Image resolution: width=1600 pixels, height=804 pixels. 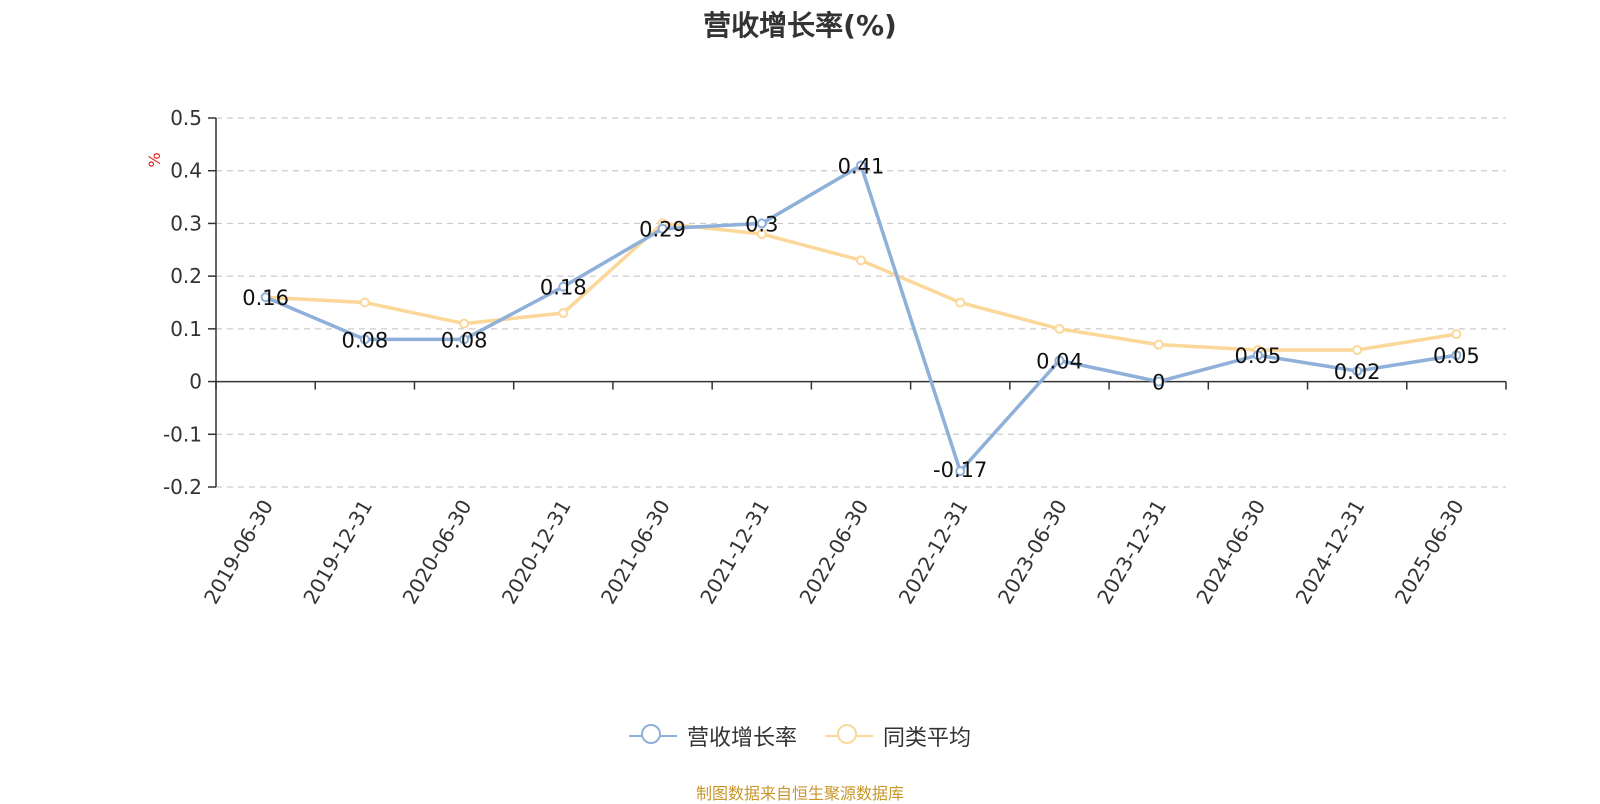 I want to click on y-tick-label: 0.4, so click(x=186, y=171).